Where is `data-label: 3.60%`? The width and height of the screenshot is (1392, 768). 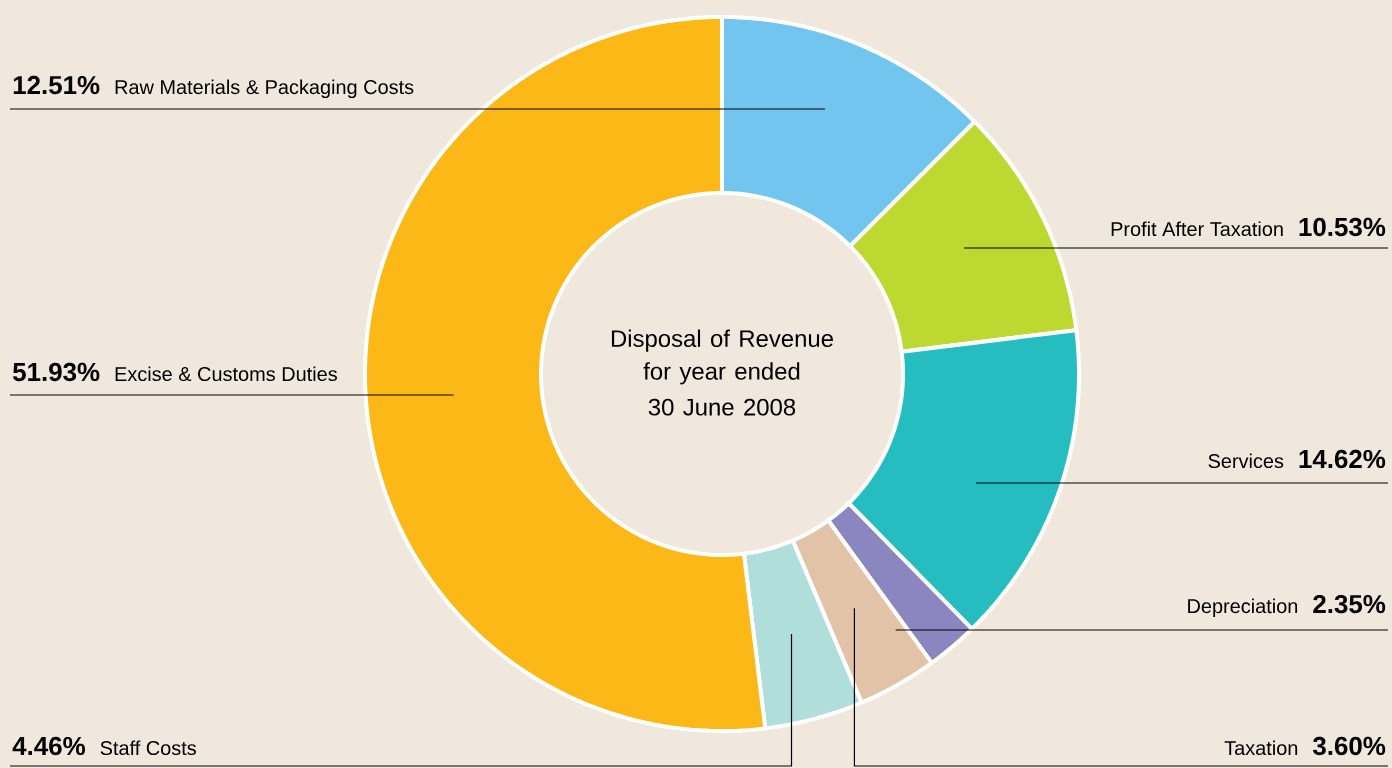 data-label: 3.60% is located at coordinates (1349, 746).